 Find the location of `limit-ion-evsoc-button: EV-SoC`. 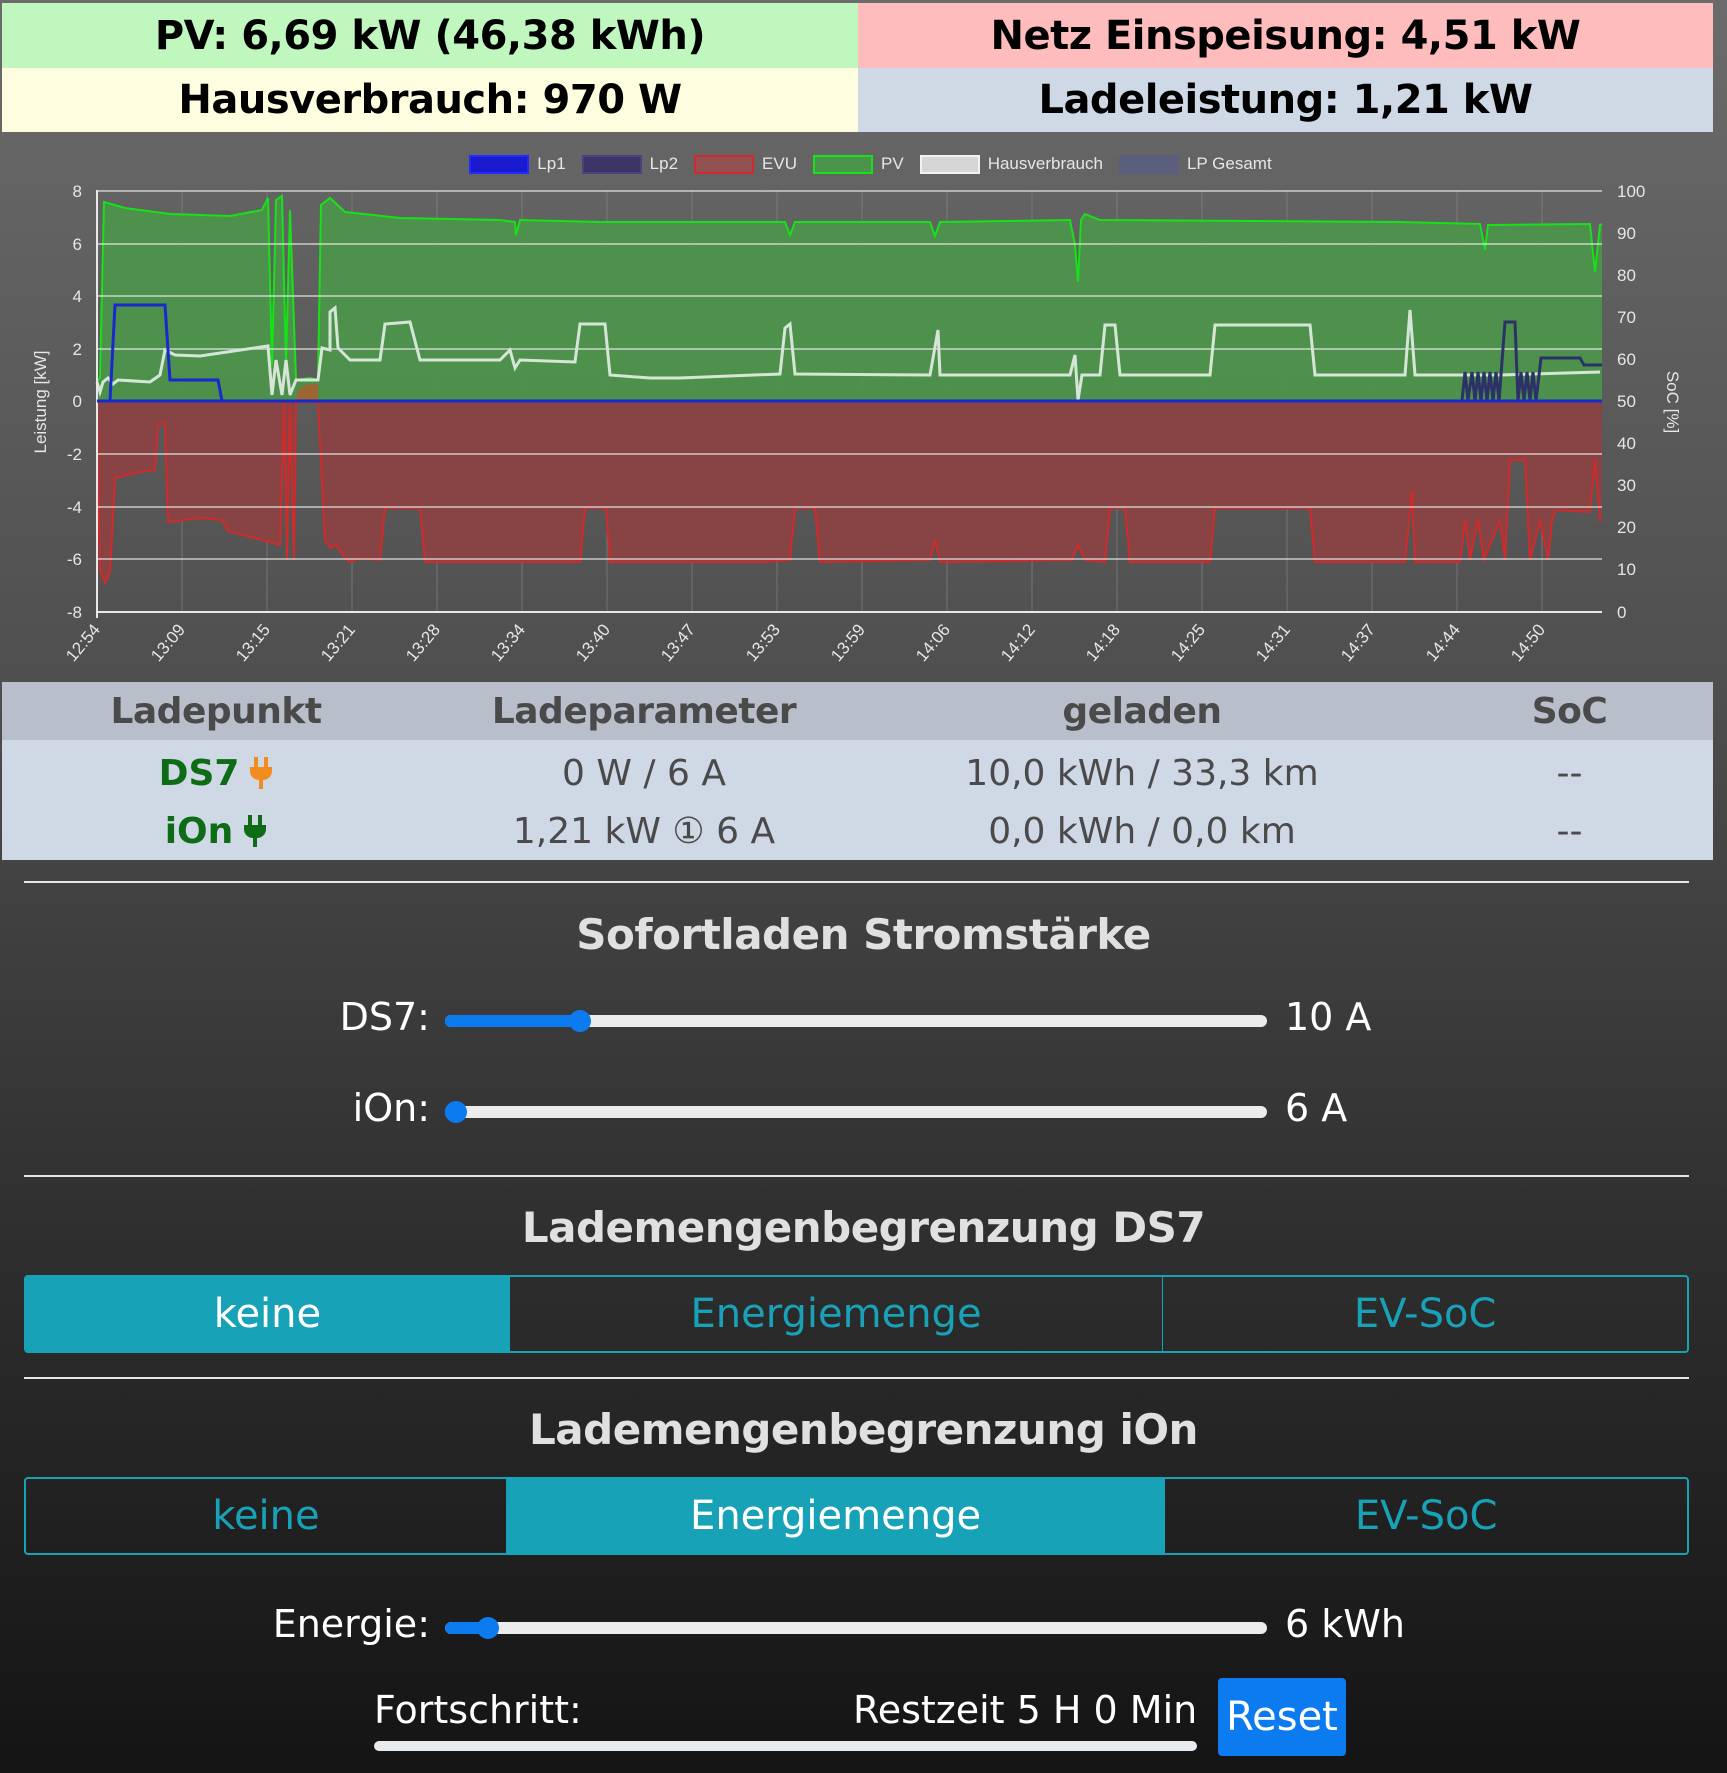

limit-ion-evsoc-button: EV-SoC is located at coordinates (1426, 1516).